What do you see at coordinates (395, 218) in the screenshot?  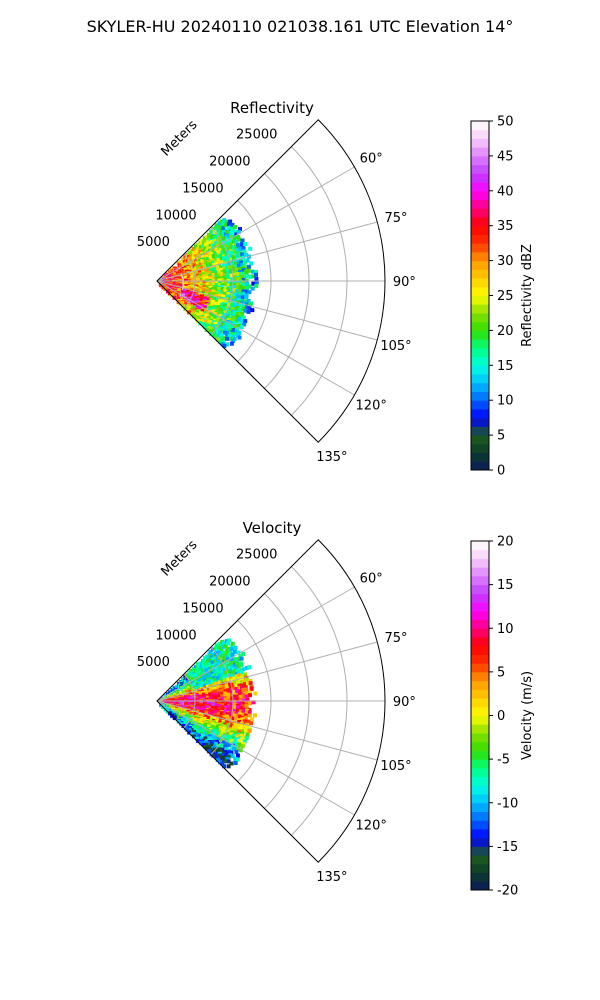 I see `azimuth-tick-label: 75°` at bounding box center [395, 218].